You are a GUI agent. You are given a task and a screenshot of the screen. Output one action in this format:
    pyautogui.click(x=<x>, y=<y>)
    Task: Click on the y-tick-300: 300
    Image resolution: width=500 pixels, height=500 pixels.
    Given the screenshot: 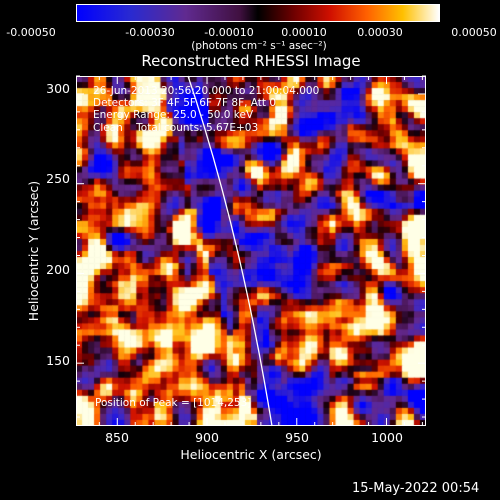 What is the action you would take?
    pyautogui.click(x=58, y=88)
    